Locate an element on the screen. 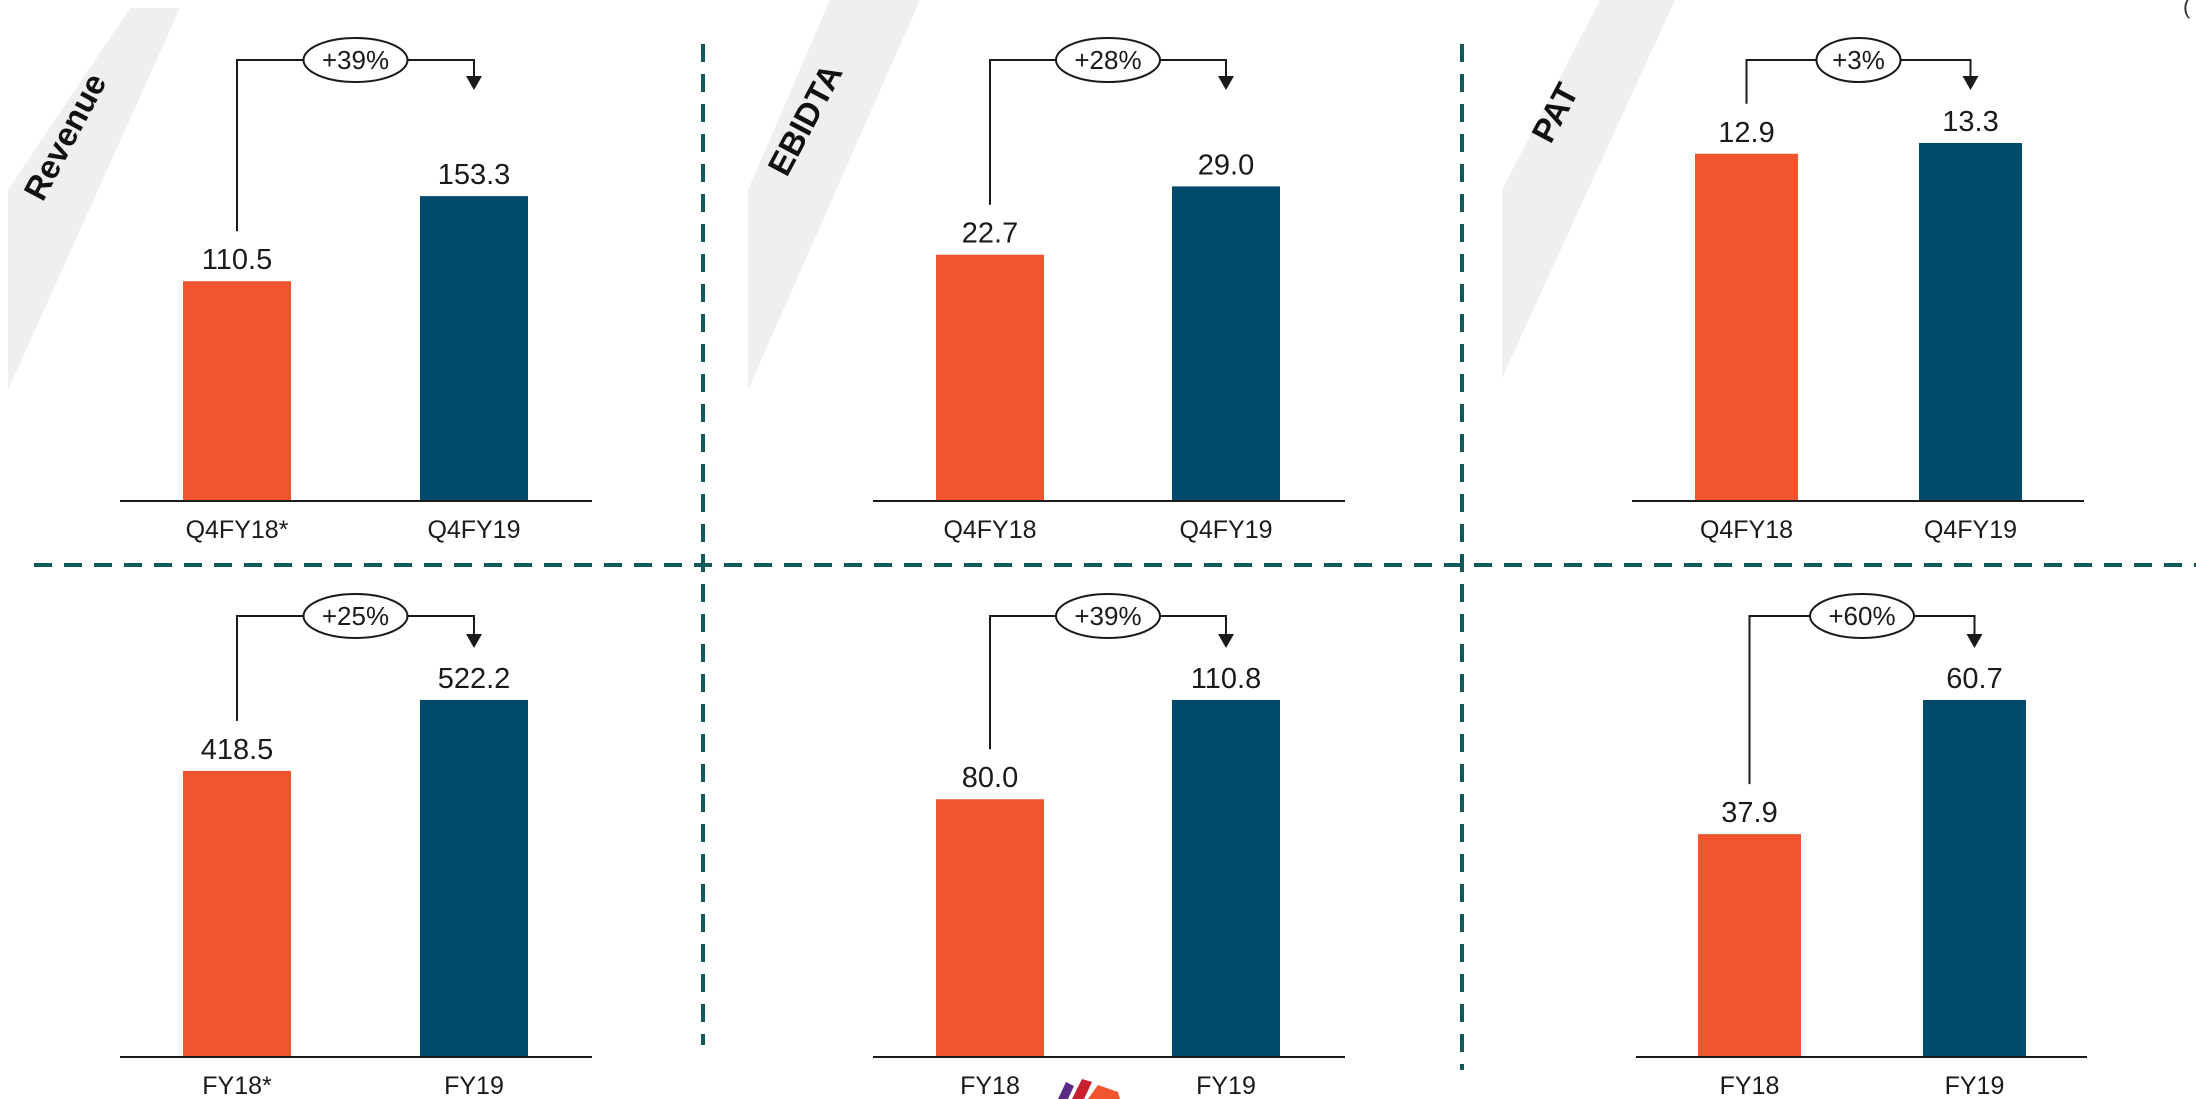 Image resolution: width=2196 pixels, height=1099 pixels. bar-chart-pat-quarter: 12.9 Q4FY18 13.3 Q4FY19 +3% is located at coordinates (1858, 290).